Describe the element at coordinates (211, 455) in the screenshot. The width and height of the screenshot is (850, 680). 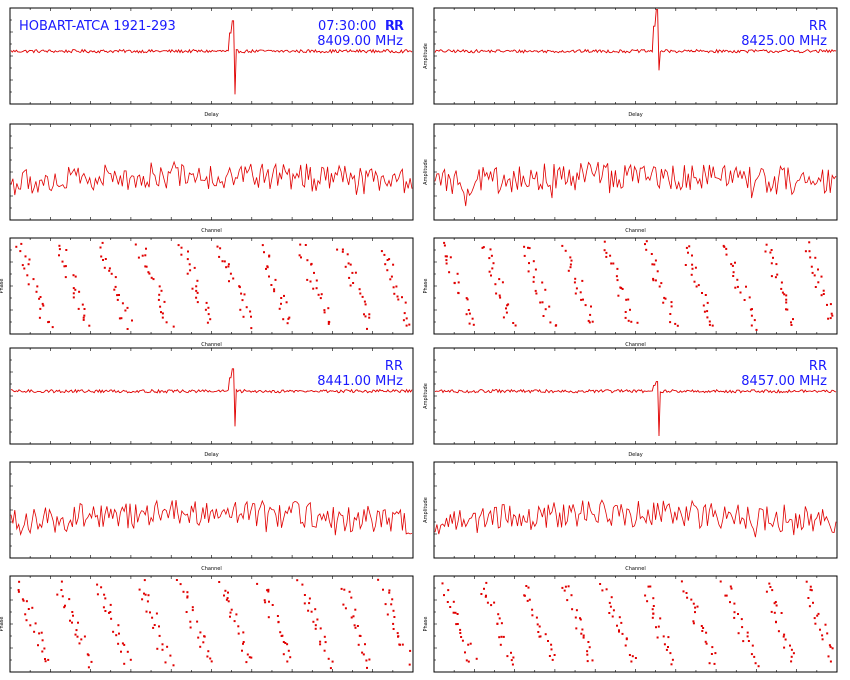
I see `panel-delay-band2-xlabel: Delay` at that location.